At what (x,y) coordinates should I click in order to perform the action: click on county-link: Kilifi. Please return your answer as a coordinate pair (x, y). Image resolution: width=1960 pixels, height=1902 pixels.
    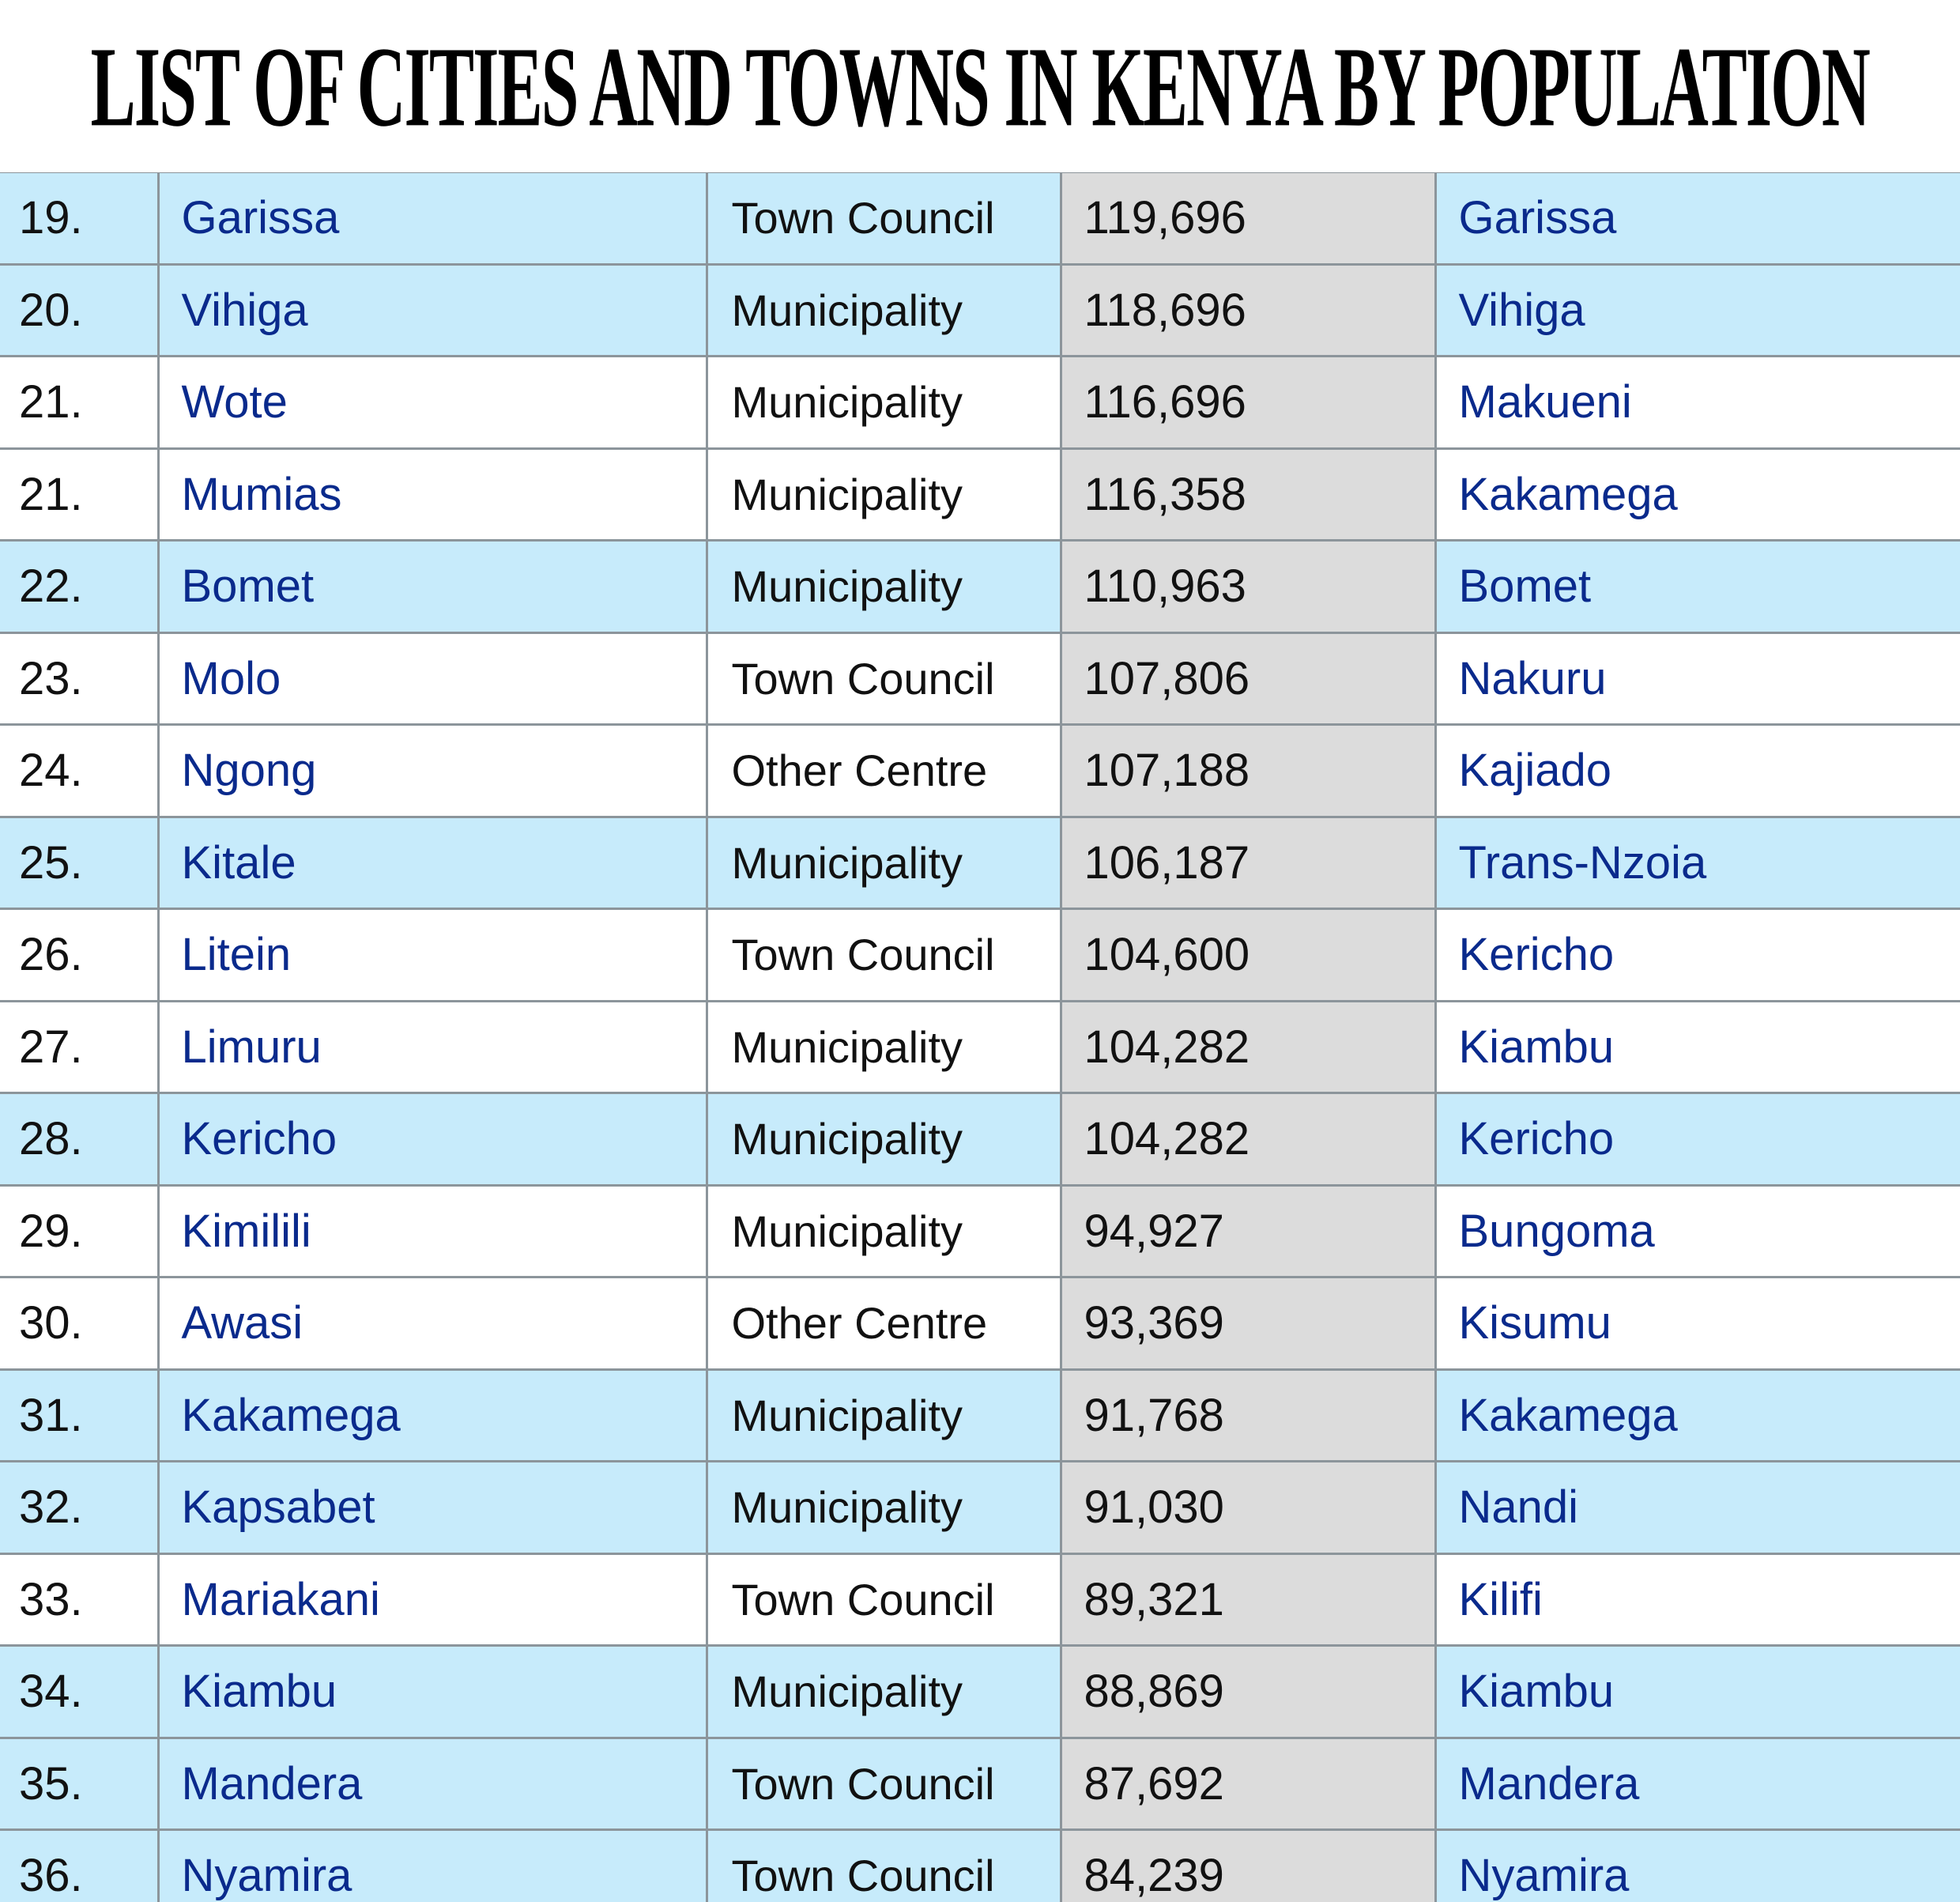
    Looking at the image, I should click on (1697, 1599).